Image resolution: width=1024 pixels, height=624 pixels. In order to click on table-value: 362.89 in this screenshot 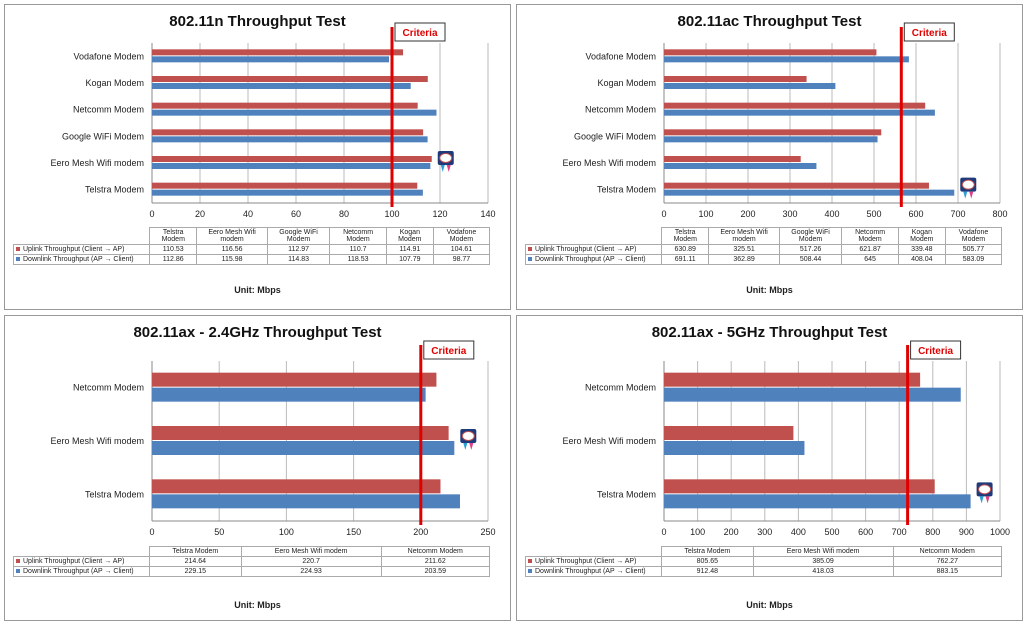, I will do `click(744, 259)`.